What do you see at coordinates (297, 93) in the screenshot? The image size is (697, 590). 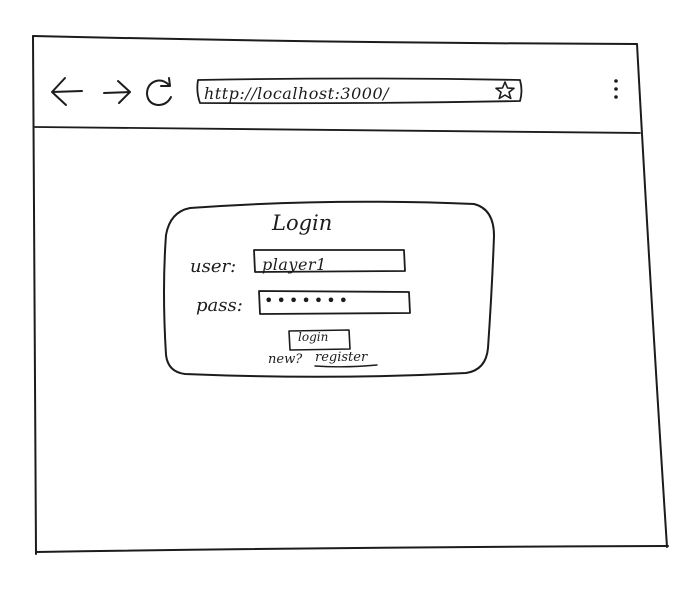 I see `address-bar-url: http://localhost:3000/` at bounding box center [297, 93].